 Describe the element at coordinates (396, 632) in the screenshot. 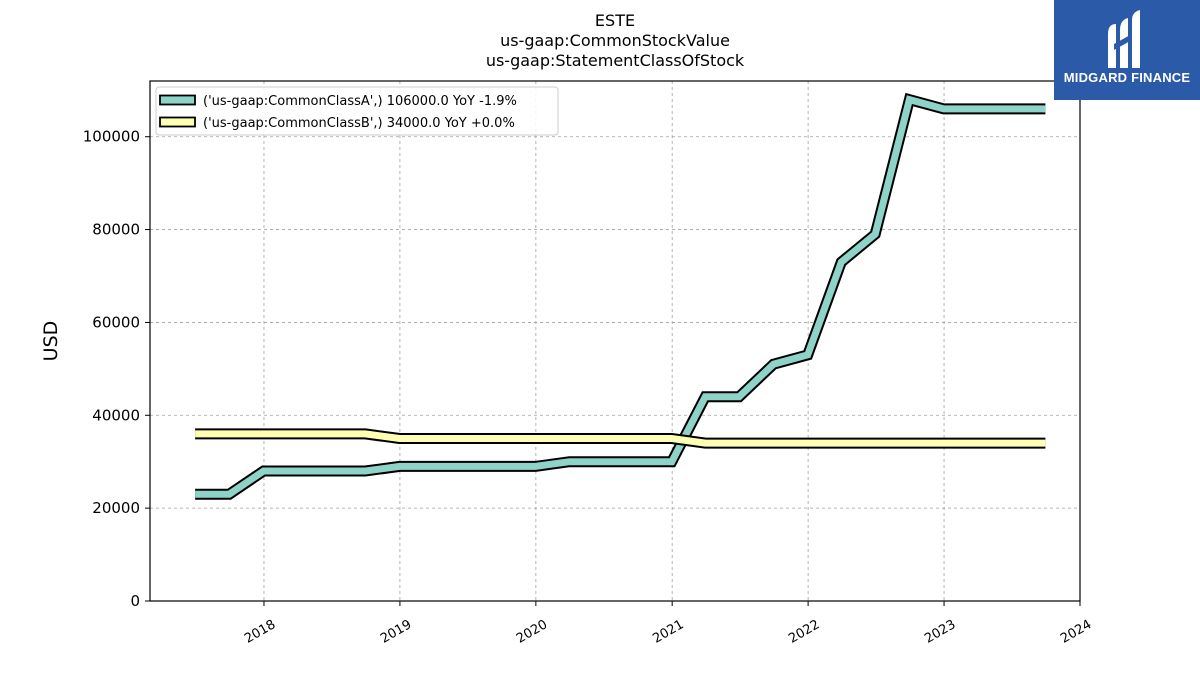

I see `x-tick-label: 2019` at that location.